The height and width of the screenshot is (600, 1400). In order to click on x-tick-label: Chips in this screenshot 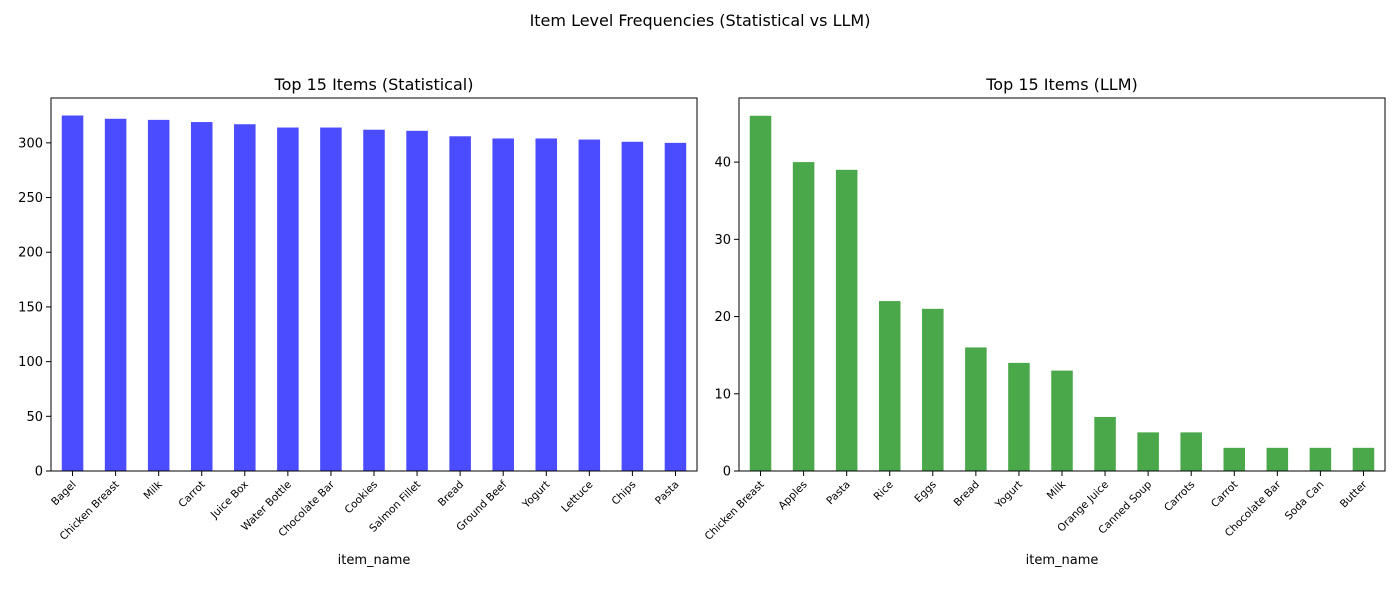, I will do `click(623, 493)`.